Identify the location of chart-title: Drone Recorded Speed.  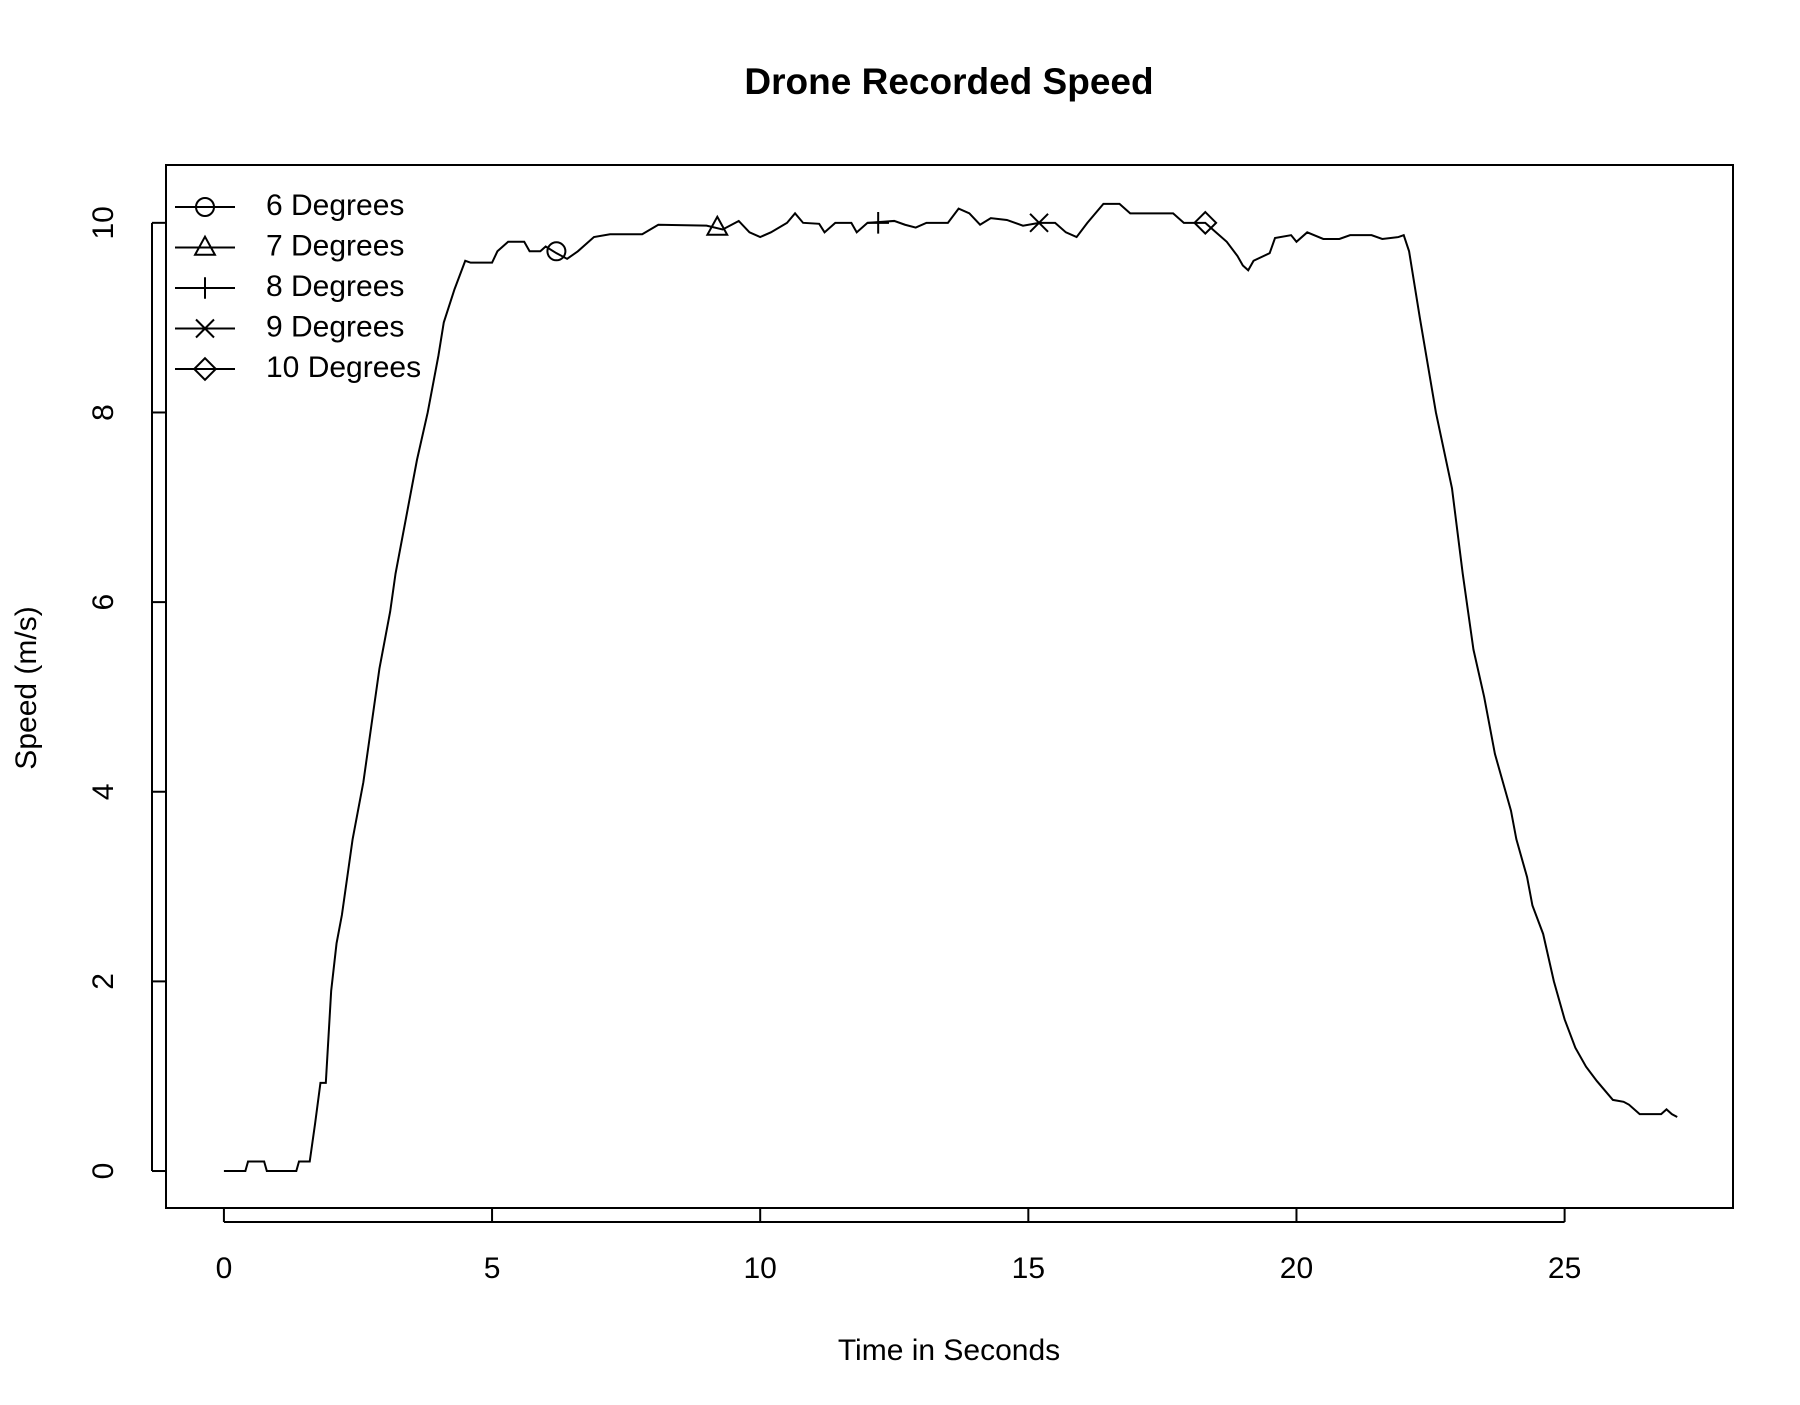
(948, 81).